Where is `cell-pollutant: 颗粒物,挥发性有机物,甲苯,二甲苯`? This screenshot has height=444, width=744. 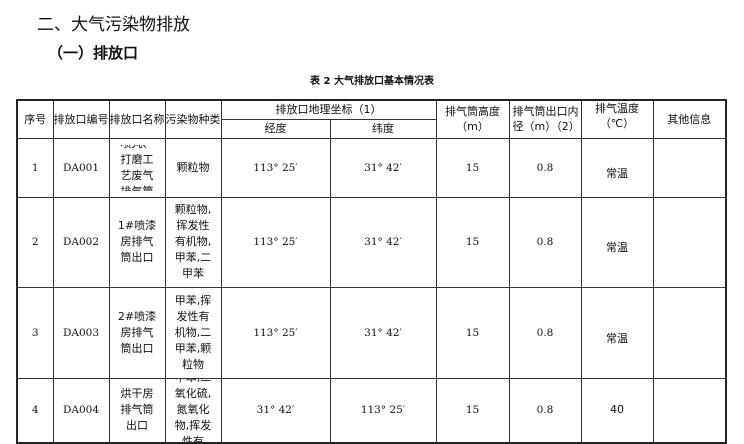
cell-pollutant: 颗粒物,挥发性有机物,甲苯,二甲苯 is located at coordinates (193, 242).